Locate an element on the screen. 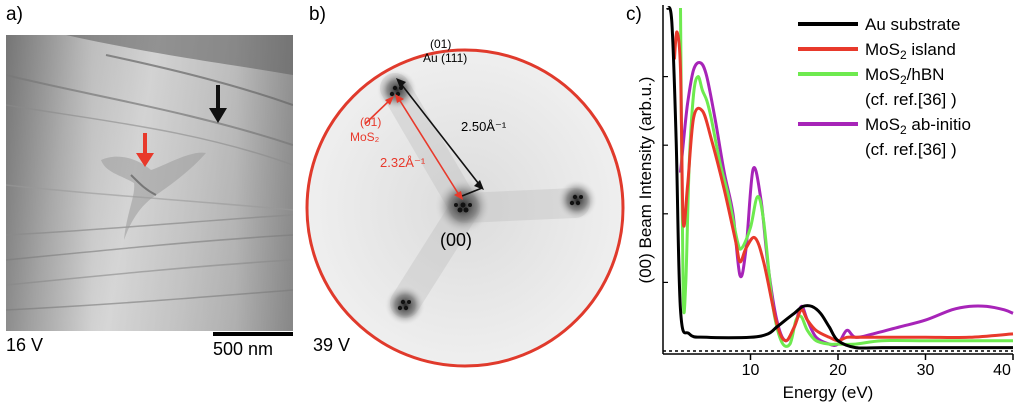 The width and height of the screenshot is (1024, 407). x-tick-label: 20 is located at coordinates (838, 370).